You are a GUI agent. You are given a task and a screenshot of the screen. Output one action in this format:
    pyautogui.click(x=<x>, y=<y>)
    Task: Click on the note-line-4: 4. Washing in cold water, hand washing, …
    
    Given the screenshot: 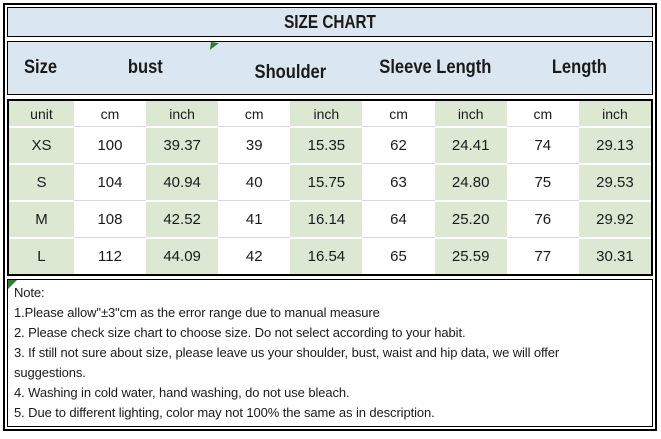 What is the action you would take?
    pyautogui.click(x=182, y=392)
    